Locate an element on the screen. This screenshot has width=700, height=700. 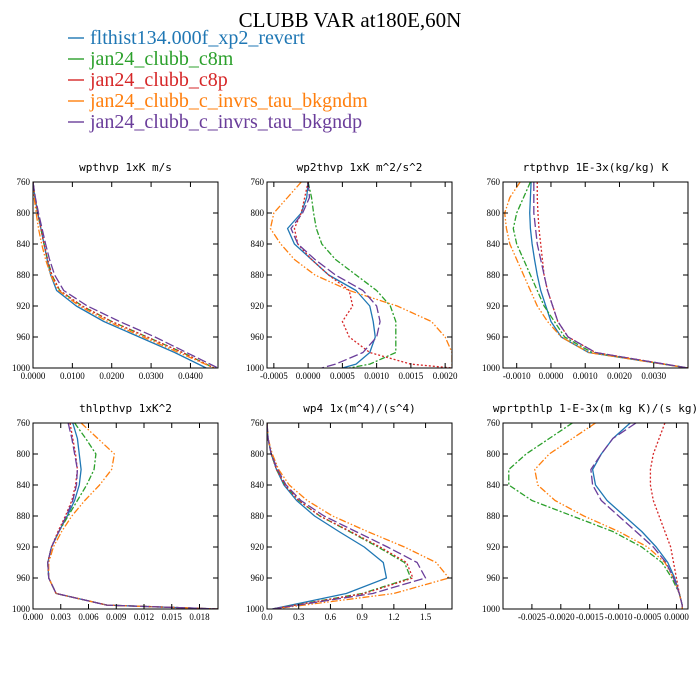
x-tick-label: 0.0 is located at coordinates (267, 617).